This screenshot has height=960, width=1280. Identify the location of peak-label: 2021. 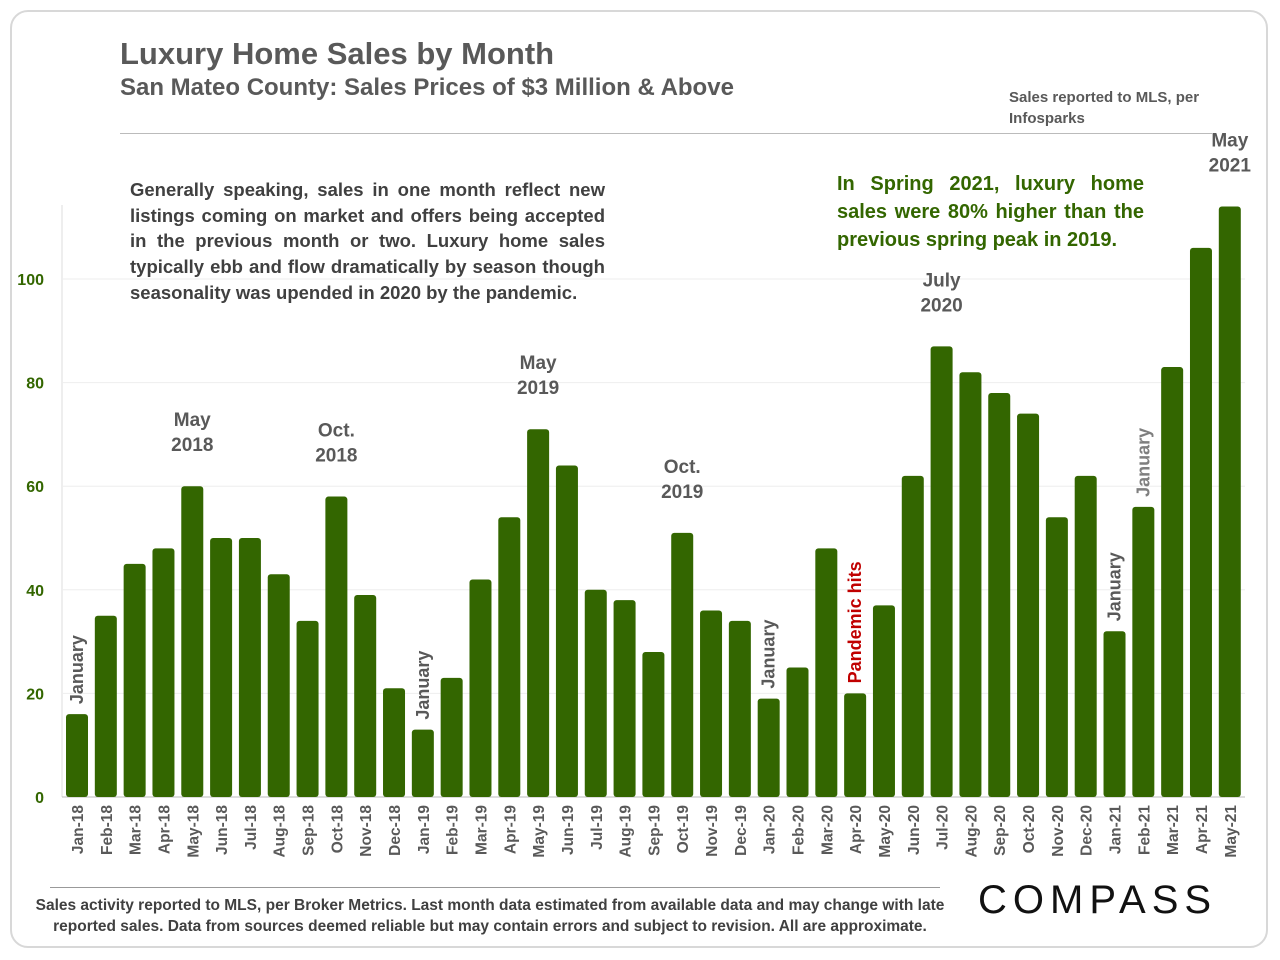
(1230, 165).